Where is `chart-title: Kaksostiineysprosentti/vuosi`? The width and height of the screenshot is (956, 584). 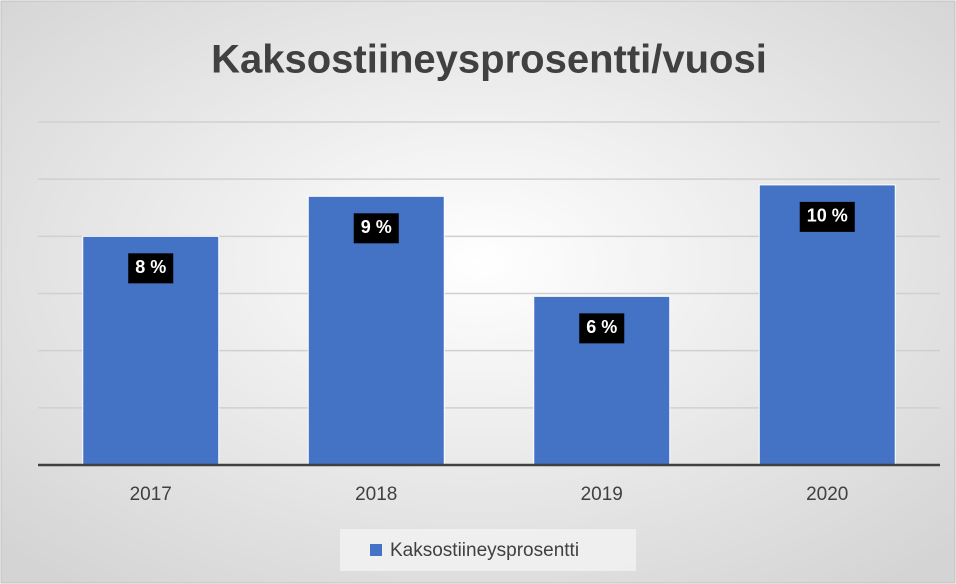 chart-title: Kaksostiineysprosentti/vuosi is located at coordinates (489, 60).